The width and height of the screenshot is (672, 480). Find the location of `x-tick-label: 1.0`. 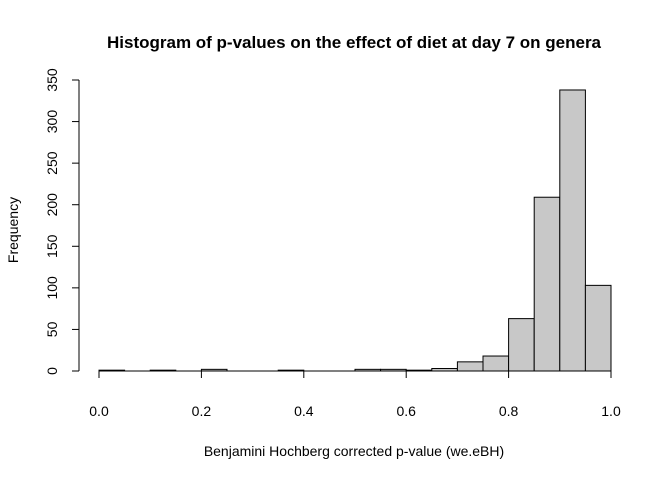

x-tick-label: 1.0 is located at coordinates (611, 411).